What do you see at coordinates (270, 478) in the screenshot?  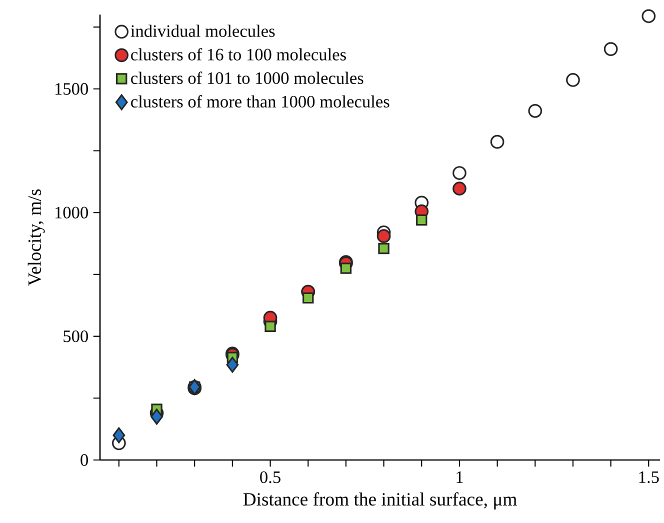 I see `x-tick-label: 0.5` at bounding box center [270, 478].